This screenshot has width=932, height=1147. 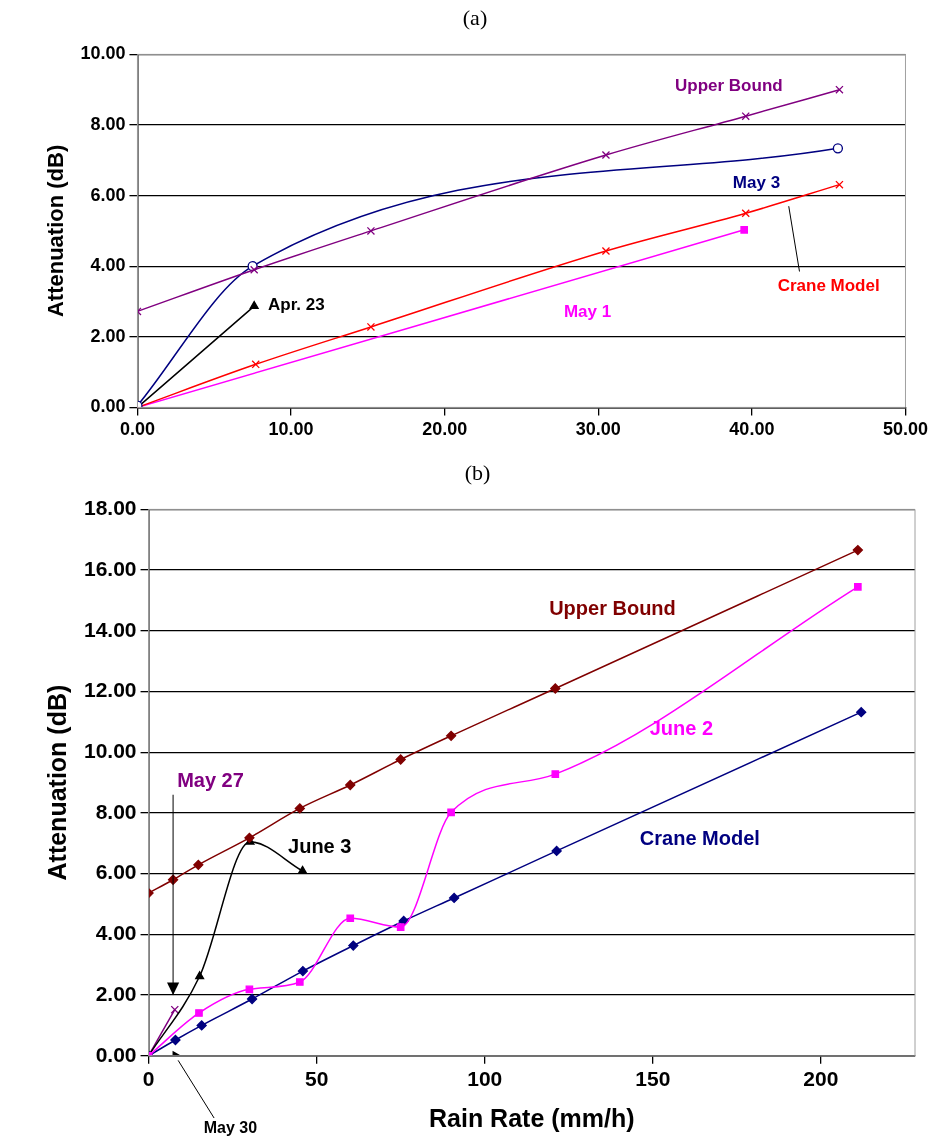 What do you see at coordinates (110, 690) in the screenshot?
I see `y-tick-label: 12.00` at bounding box center [110, 690].